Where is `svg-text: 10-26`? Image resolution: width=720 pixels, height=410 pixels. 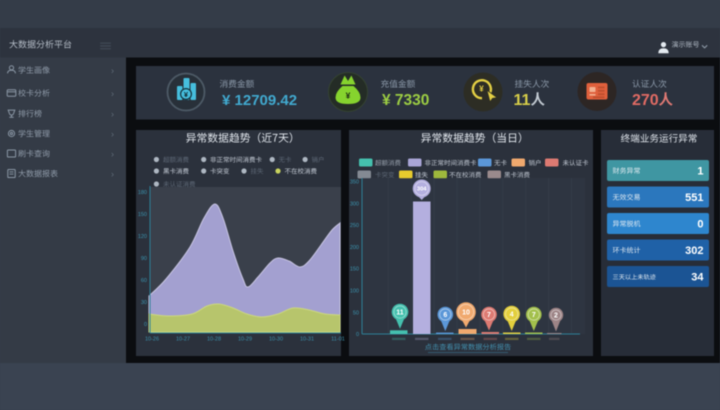 svg-text: 10-26 is located at coordinates (152, 340).